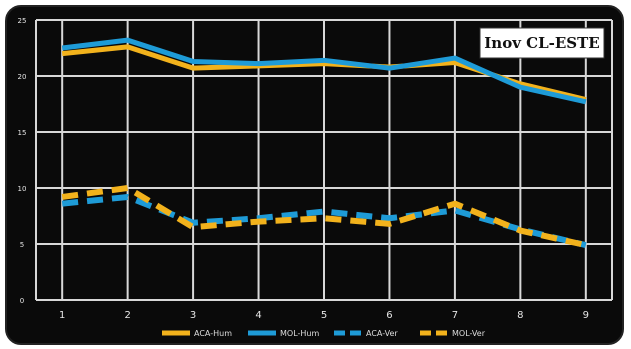 The height and width of the screenshot is (349, 631). What do you see at coordinates (213, 333) in the screenshot?
I see `legend-label: ACA-Hum` at bounding box center [213, 333].